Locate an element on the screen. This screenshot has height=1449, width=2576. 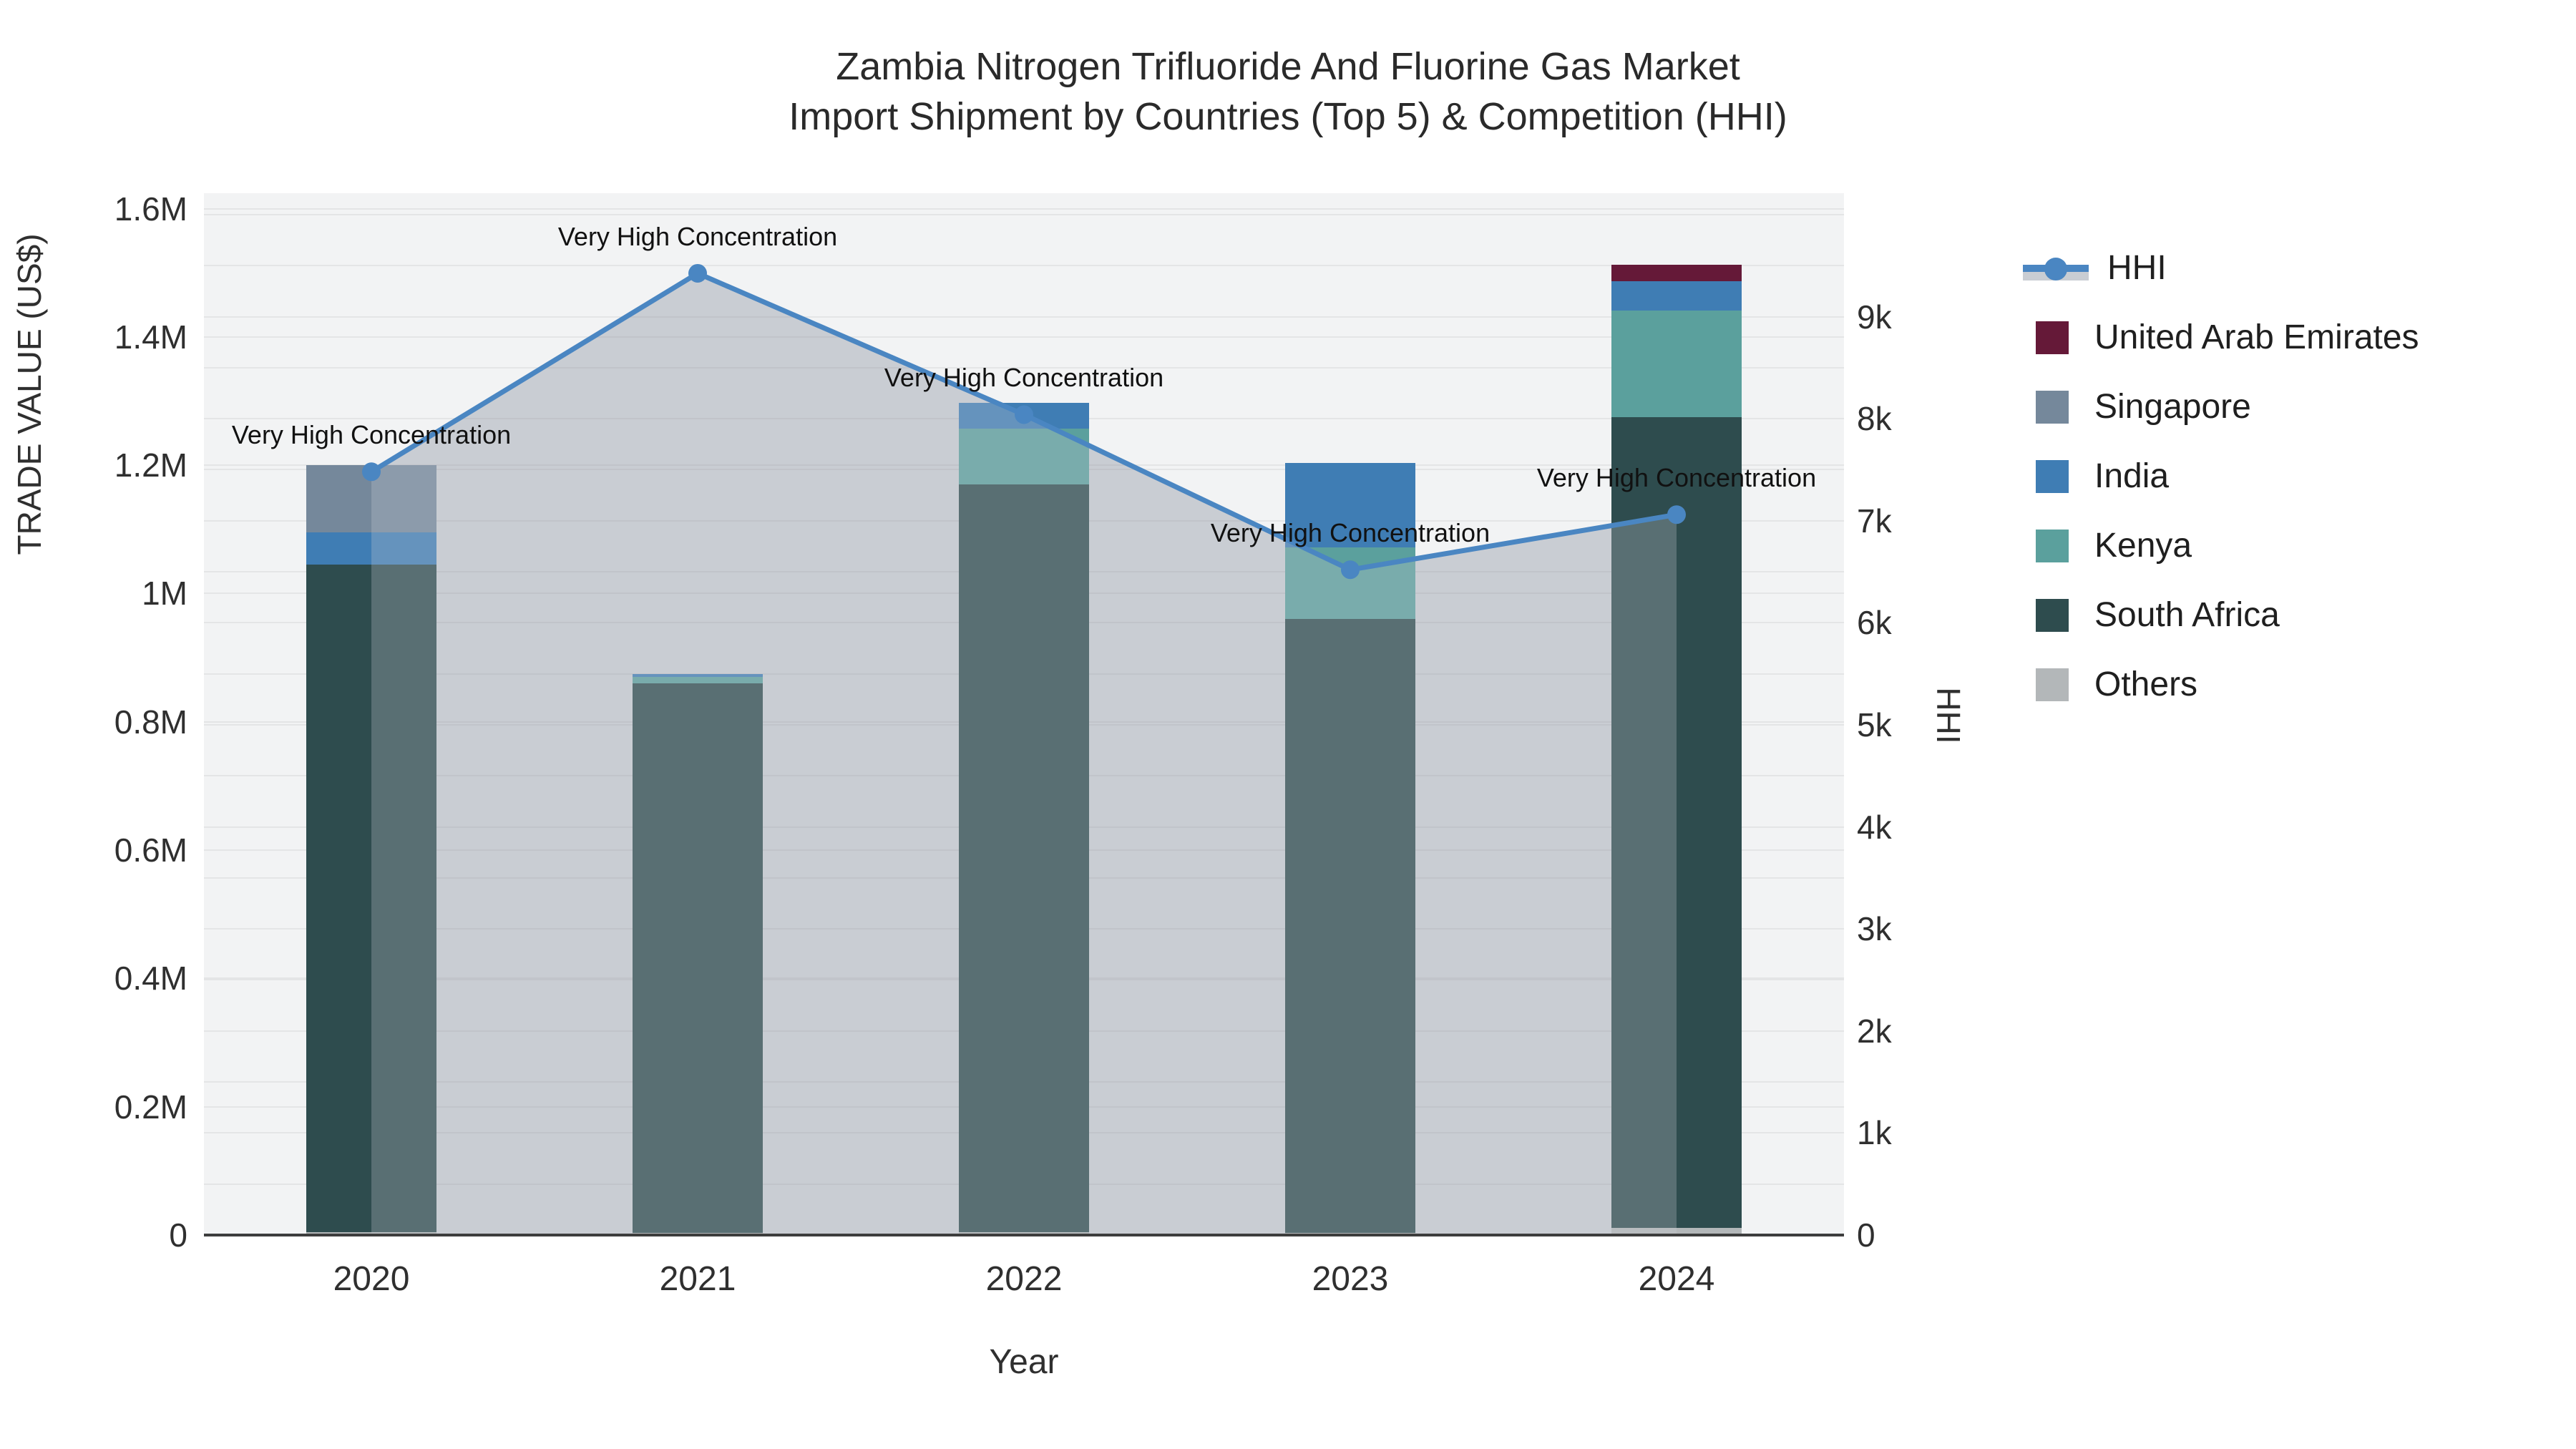
hhi-legend-dot is located at coordinates (2055, 268).